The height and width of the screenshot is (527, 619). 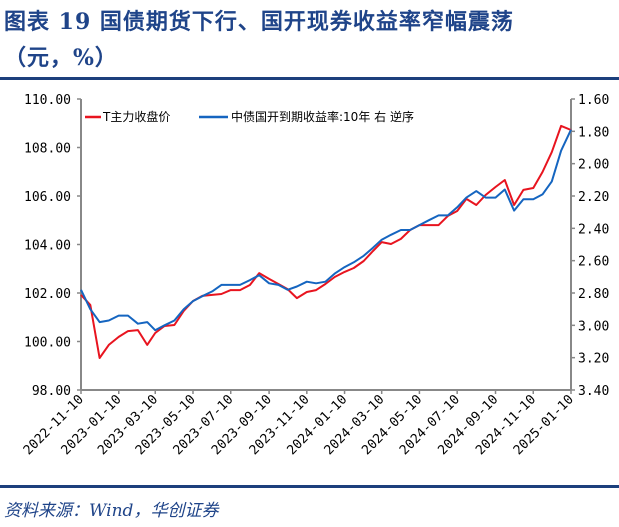 What do you see at coordinates (593, 326) in the screenshot?
I see `right-tick-label: 3.00` at bounding box center [593, 326].